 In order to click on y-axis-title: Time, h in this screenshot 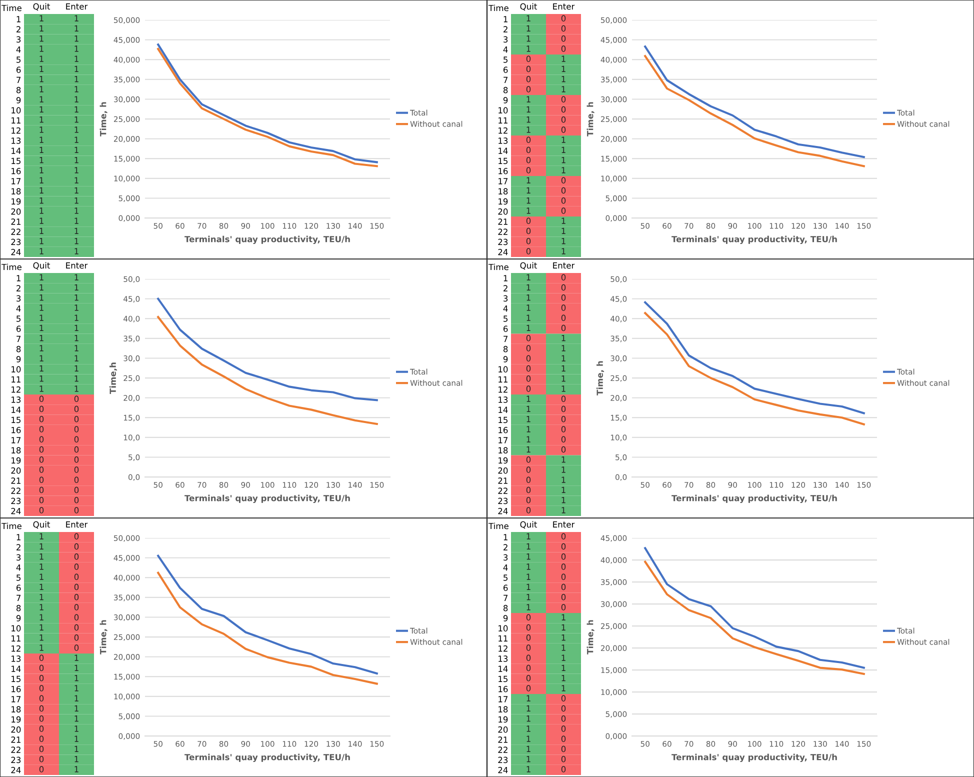, I will do `click(104, 119)`.